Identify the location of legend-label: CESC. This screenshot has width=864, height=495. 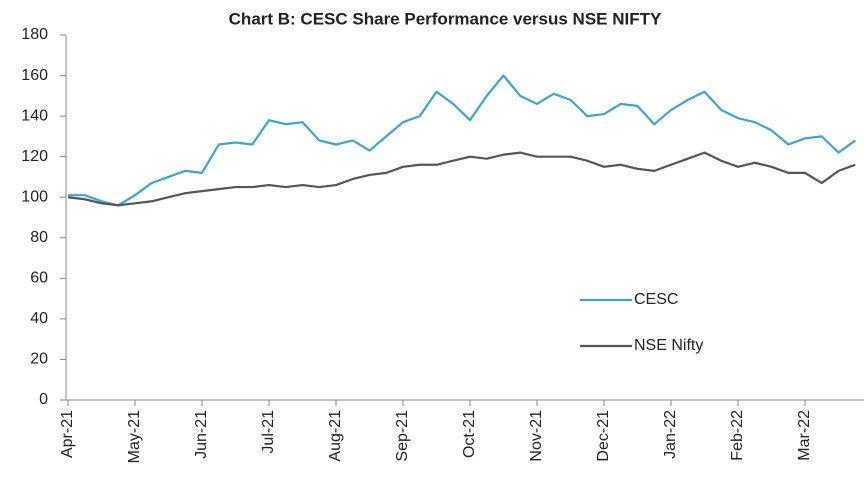
(656, 299).